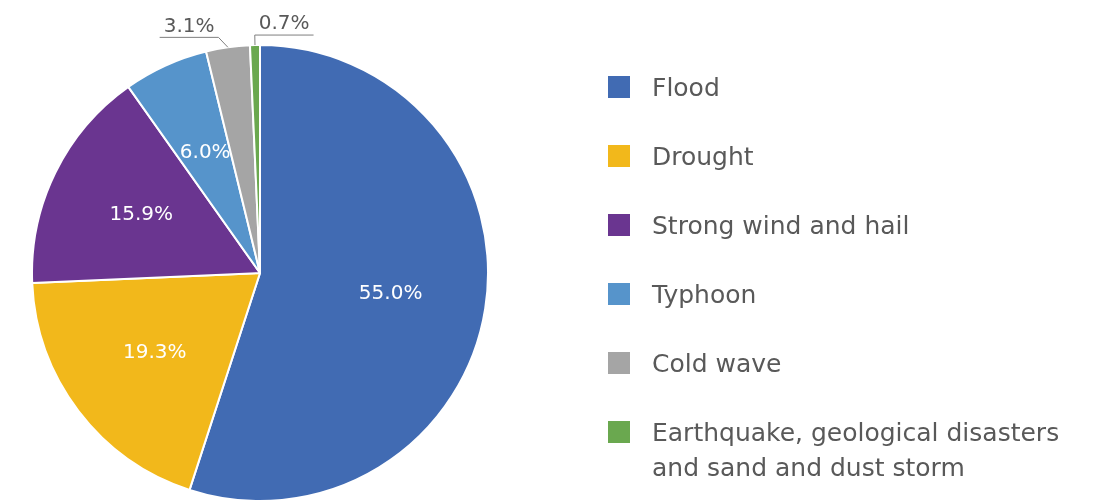 The height and width of the screenshot is (504, 1104). I want to click on legend-label: Drought, so click(703, 157).